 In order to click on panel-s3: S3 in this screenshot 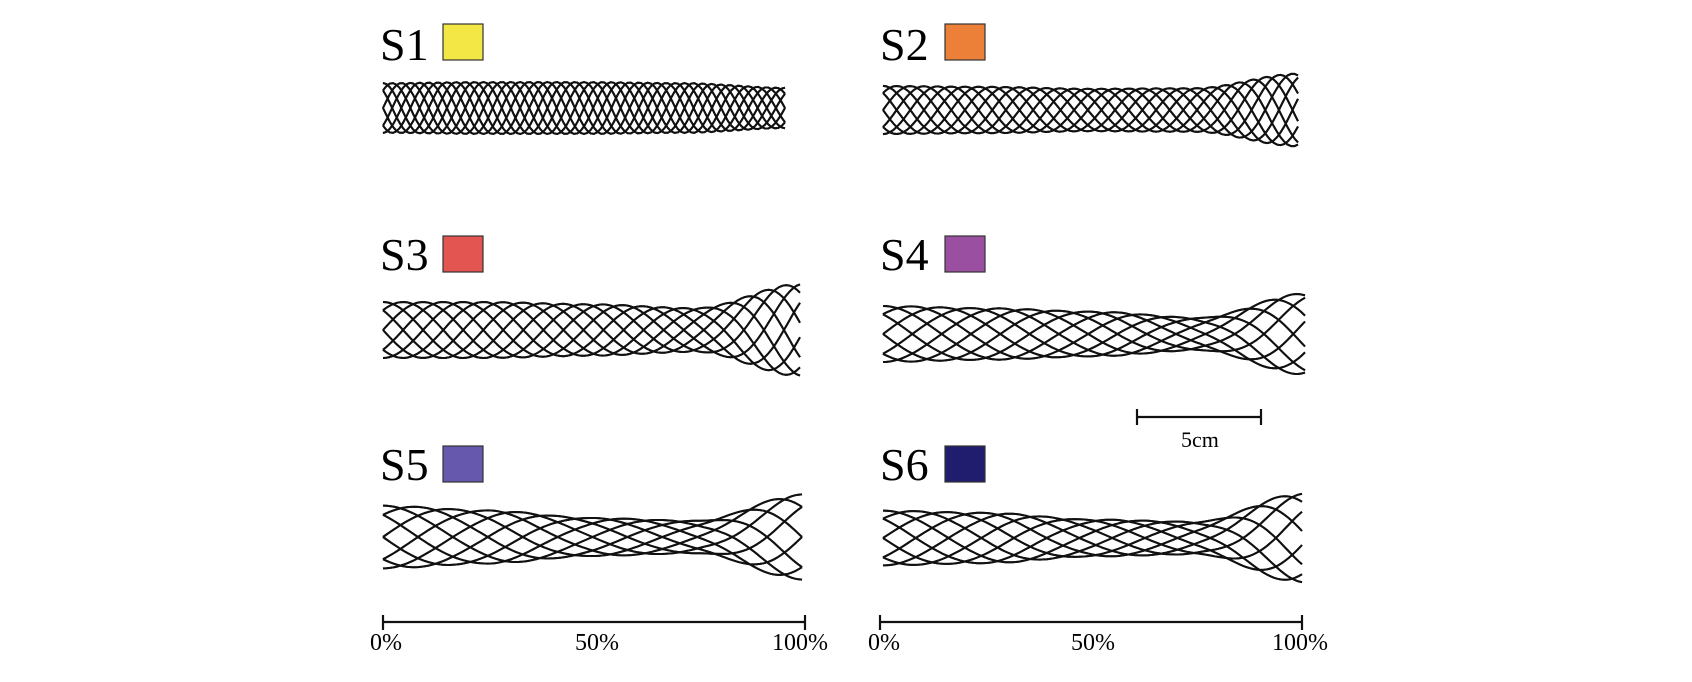, I will do `click(590, 303)`.